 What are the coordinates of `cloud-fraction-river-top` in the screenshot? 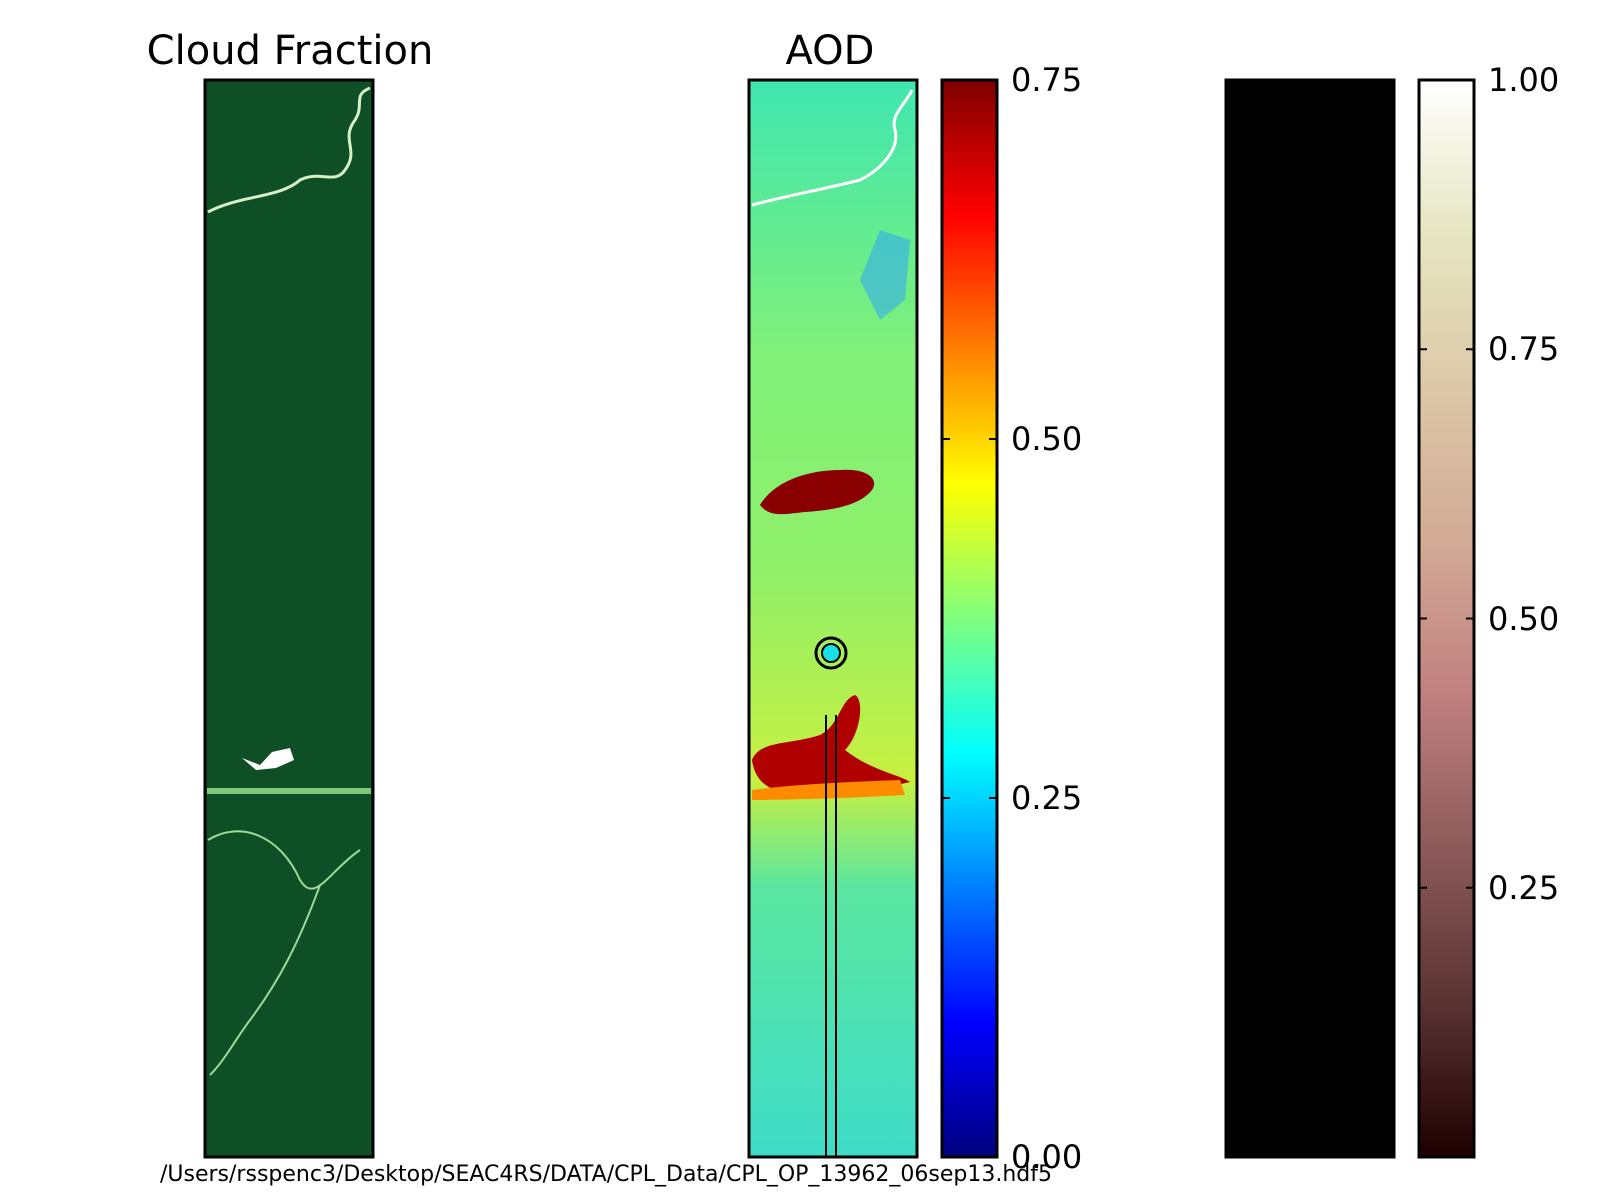 It's located at (289, 150).